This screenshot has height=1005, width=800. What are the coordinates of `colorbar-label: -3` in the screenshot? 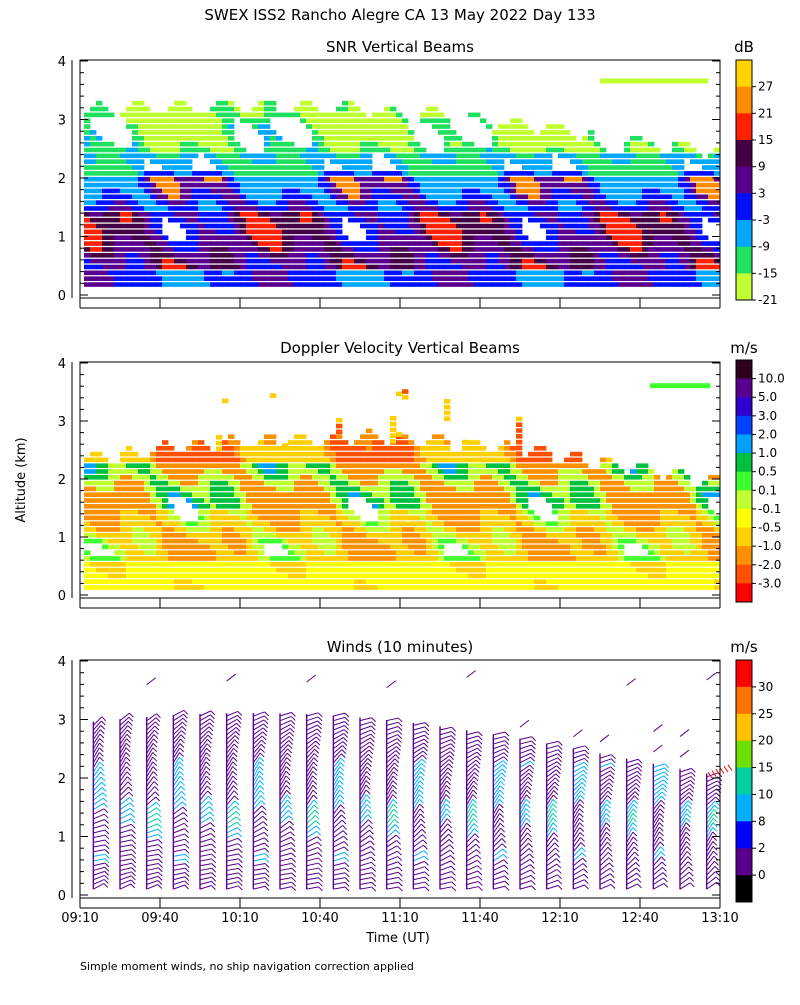 It's located at (764, 220).